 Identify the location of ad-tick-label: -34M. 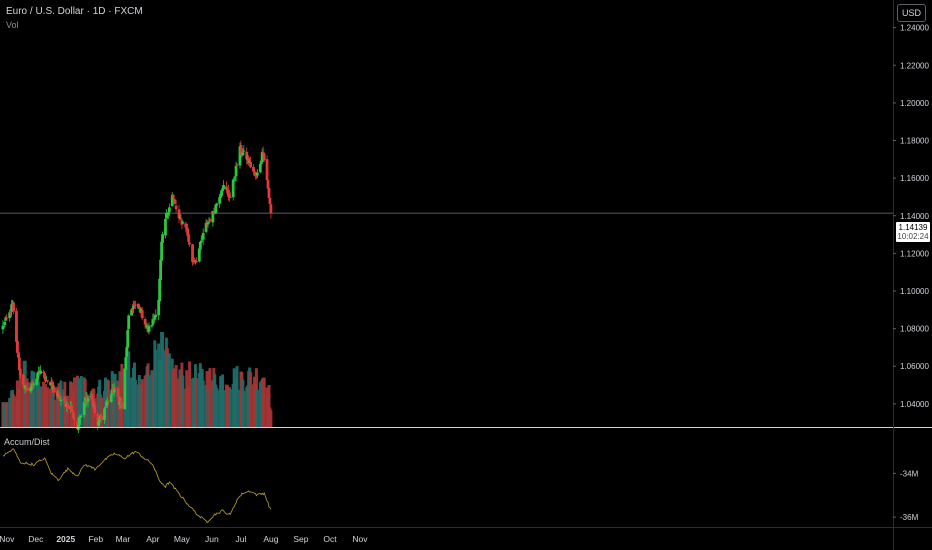
(909, 473).